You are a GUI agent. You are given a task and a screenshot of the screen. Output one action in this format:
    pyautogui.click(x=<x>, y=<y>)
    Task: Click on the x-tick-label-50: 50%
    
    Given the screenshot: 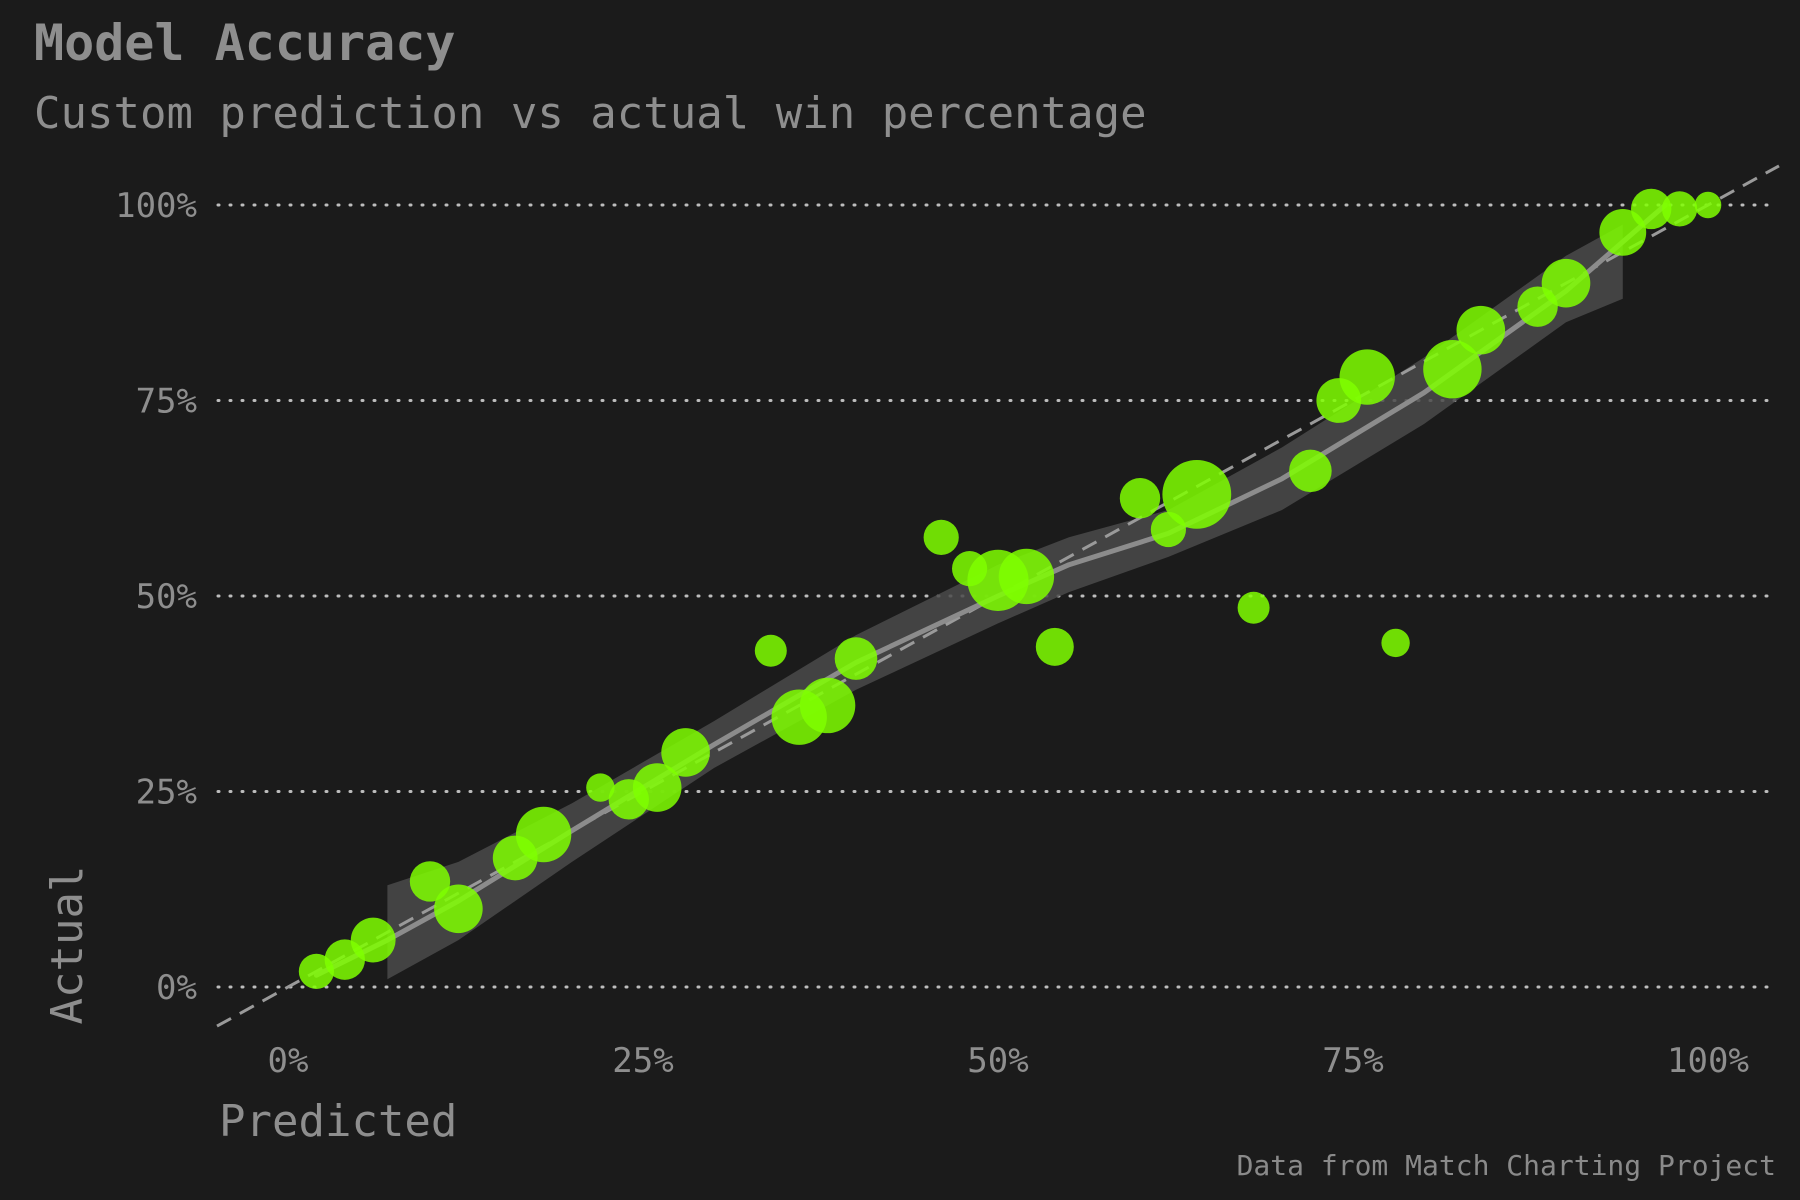 What is the action you would take?
    pyautogui.click(x=997, y=1061)
    